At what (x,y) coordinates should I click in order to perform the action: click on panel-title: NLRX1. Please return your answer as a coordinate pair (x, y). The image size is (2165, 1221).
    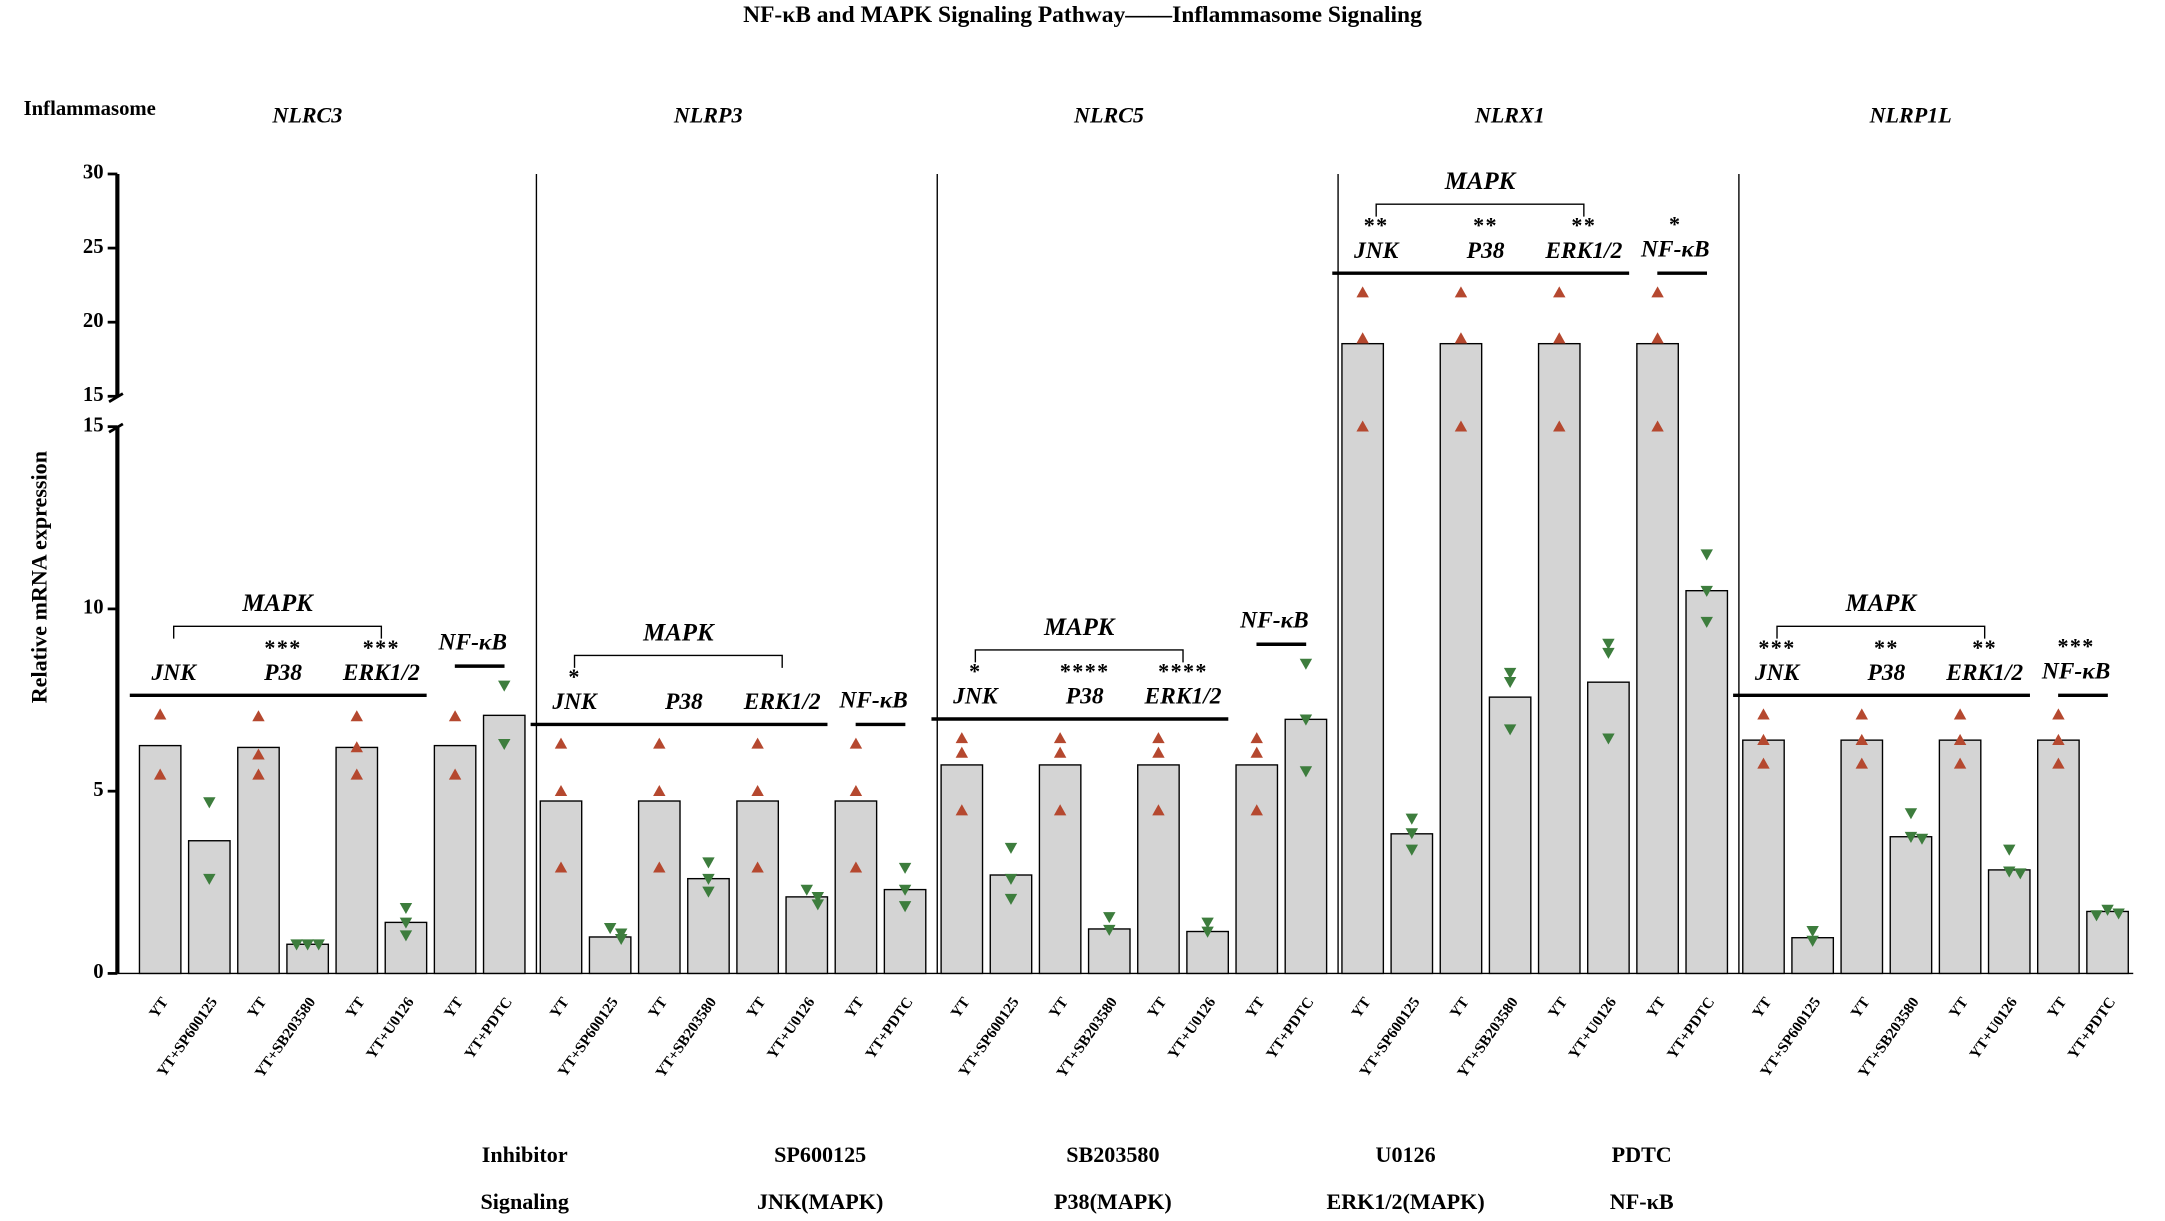
    Looking at the image, I should click on (1509, 114).